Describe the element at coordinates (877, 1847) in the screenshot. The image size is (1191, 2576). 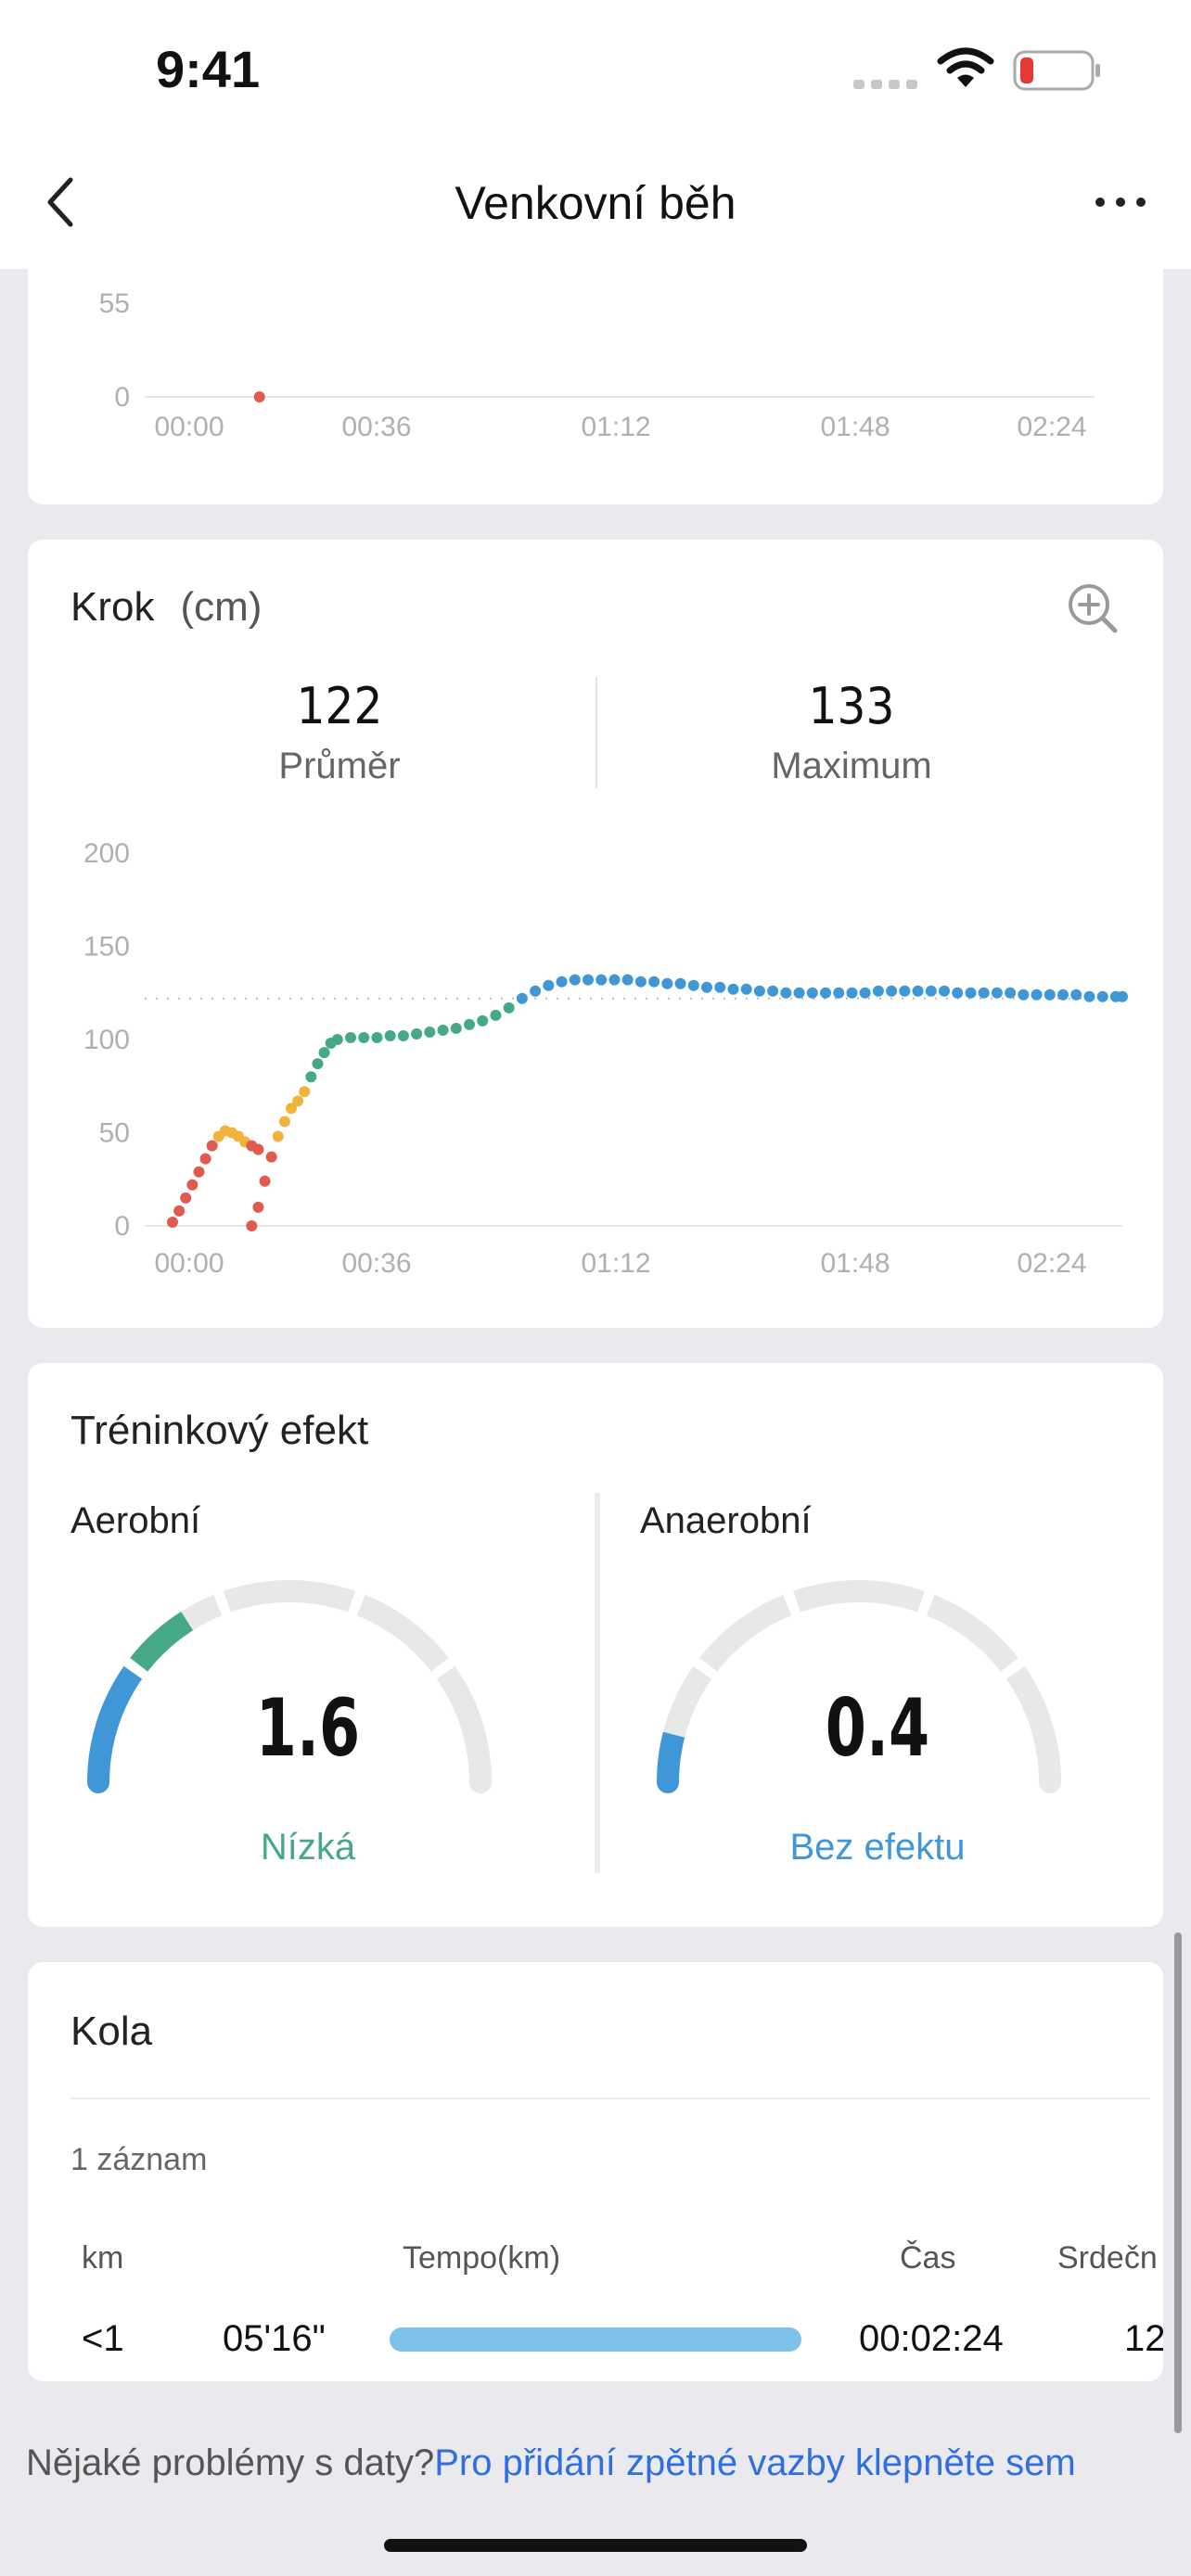
I see `anaerobic-status: Bez efektu` at that location.